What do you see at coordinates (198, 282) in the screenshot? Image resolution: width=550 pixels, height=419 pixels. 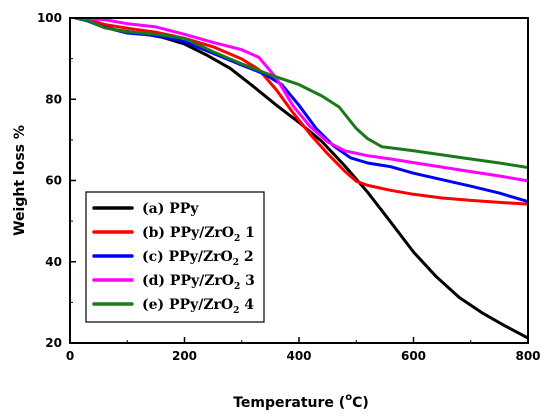 I see `legend-entry-d: (d) PPy/ZrO2 3` at bounding box center [198, 282].